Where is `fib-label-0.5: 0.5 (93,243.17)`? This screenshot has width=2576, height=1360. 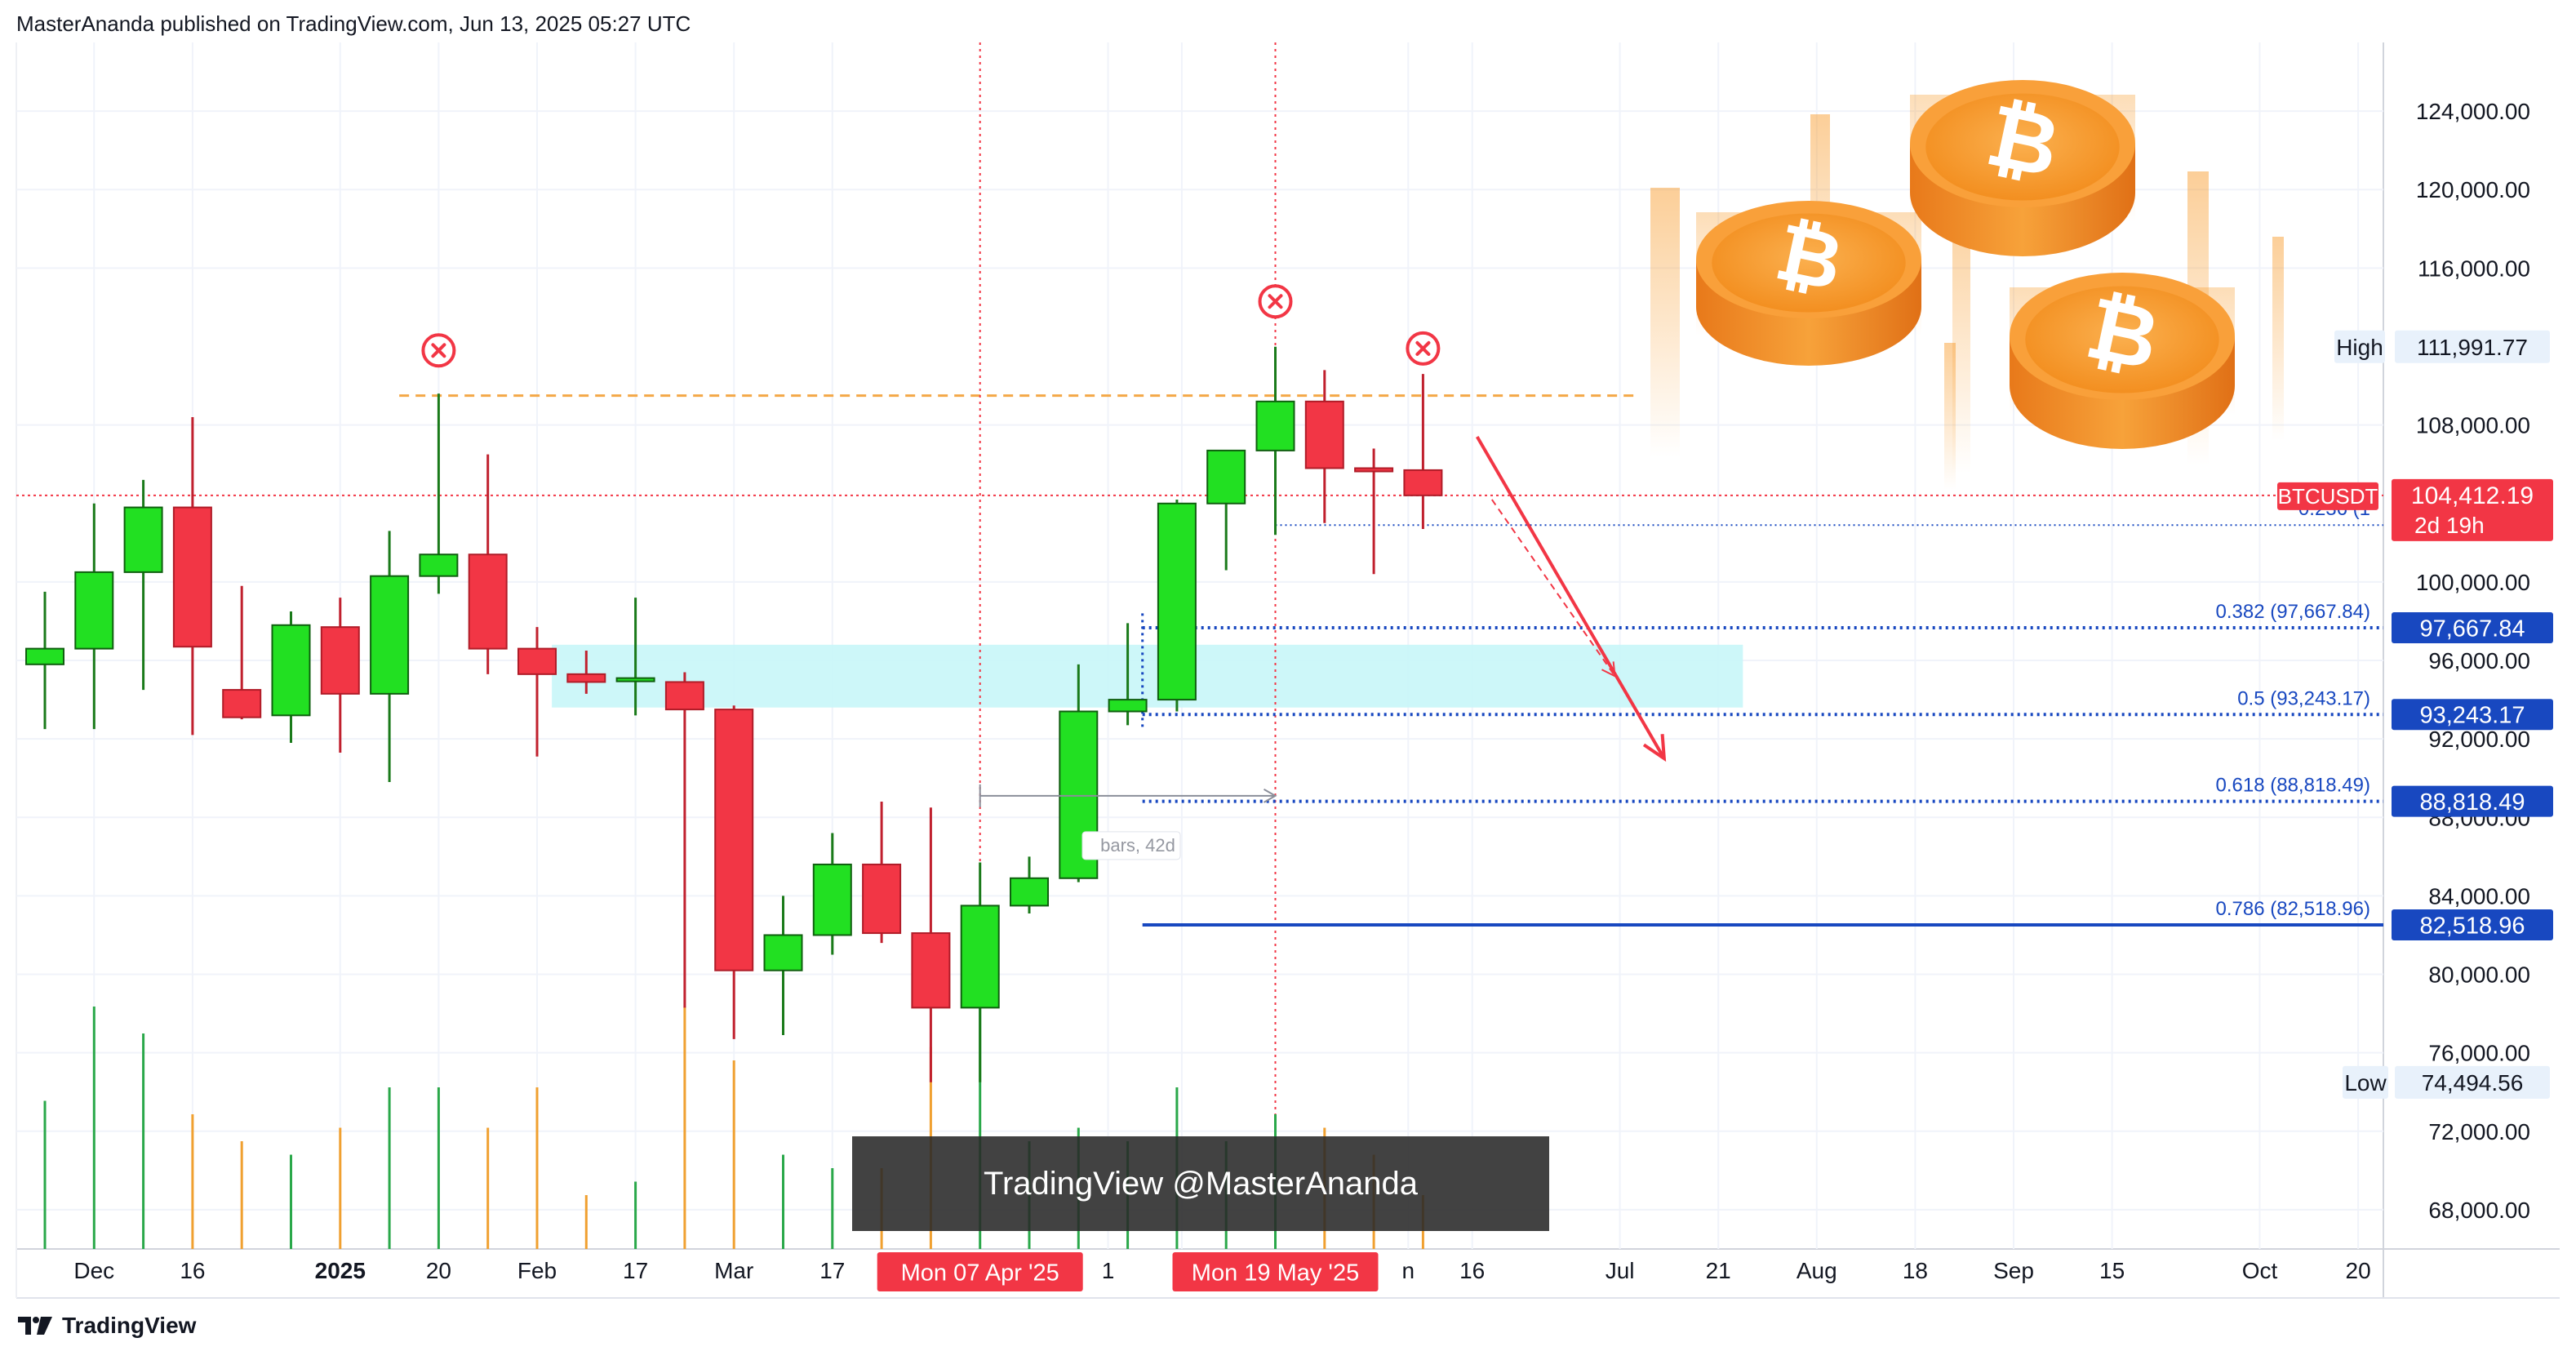 fib-label-0.5: 0.5 (93,243.17) is located at coordinates (2303, 698).